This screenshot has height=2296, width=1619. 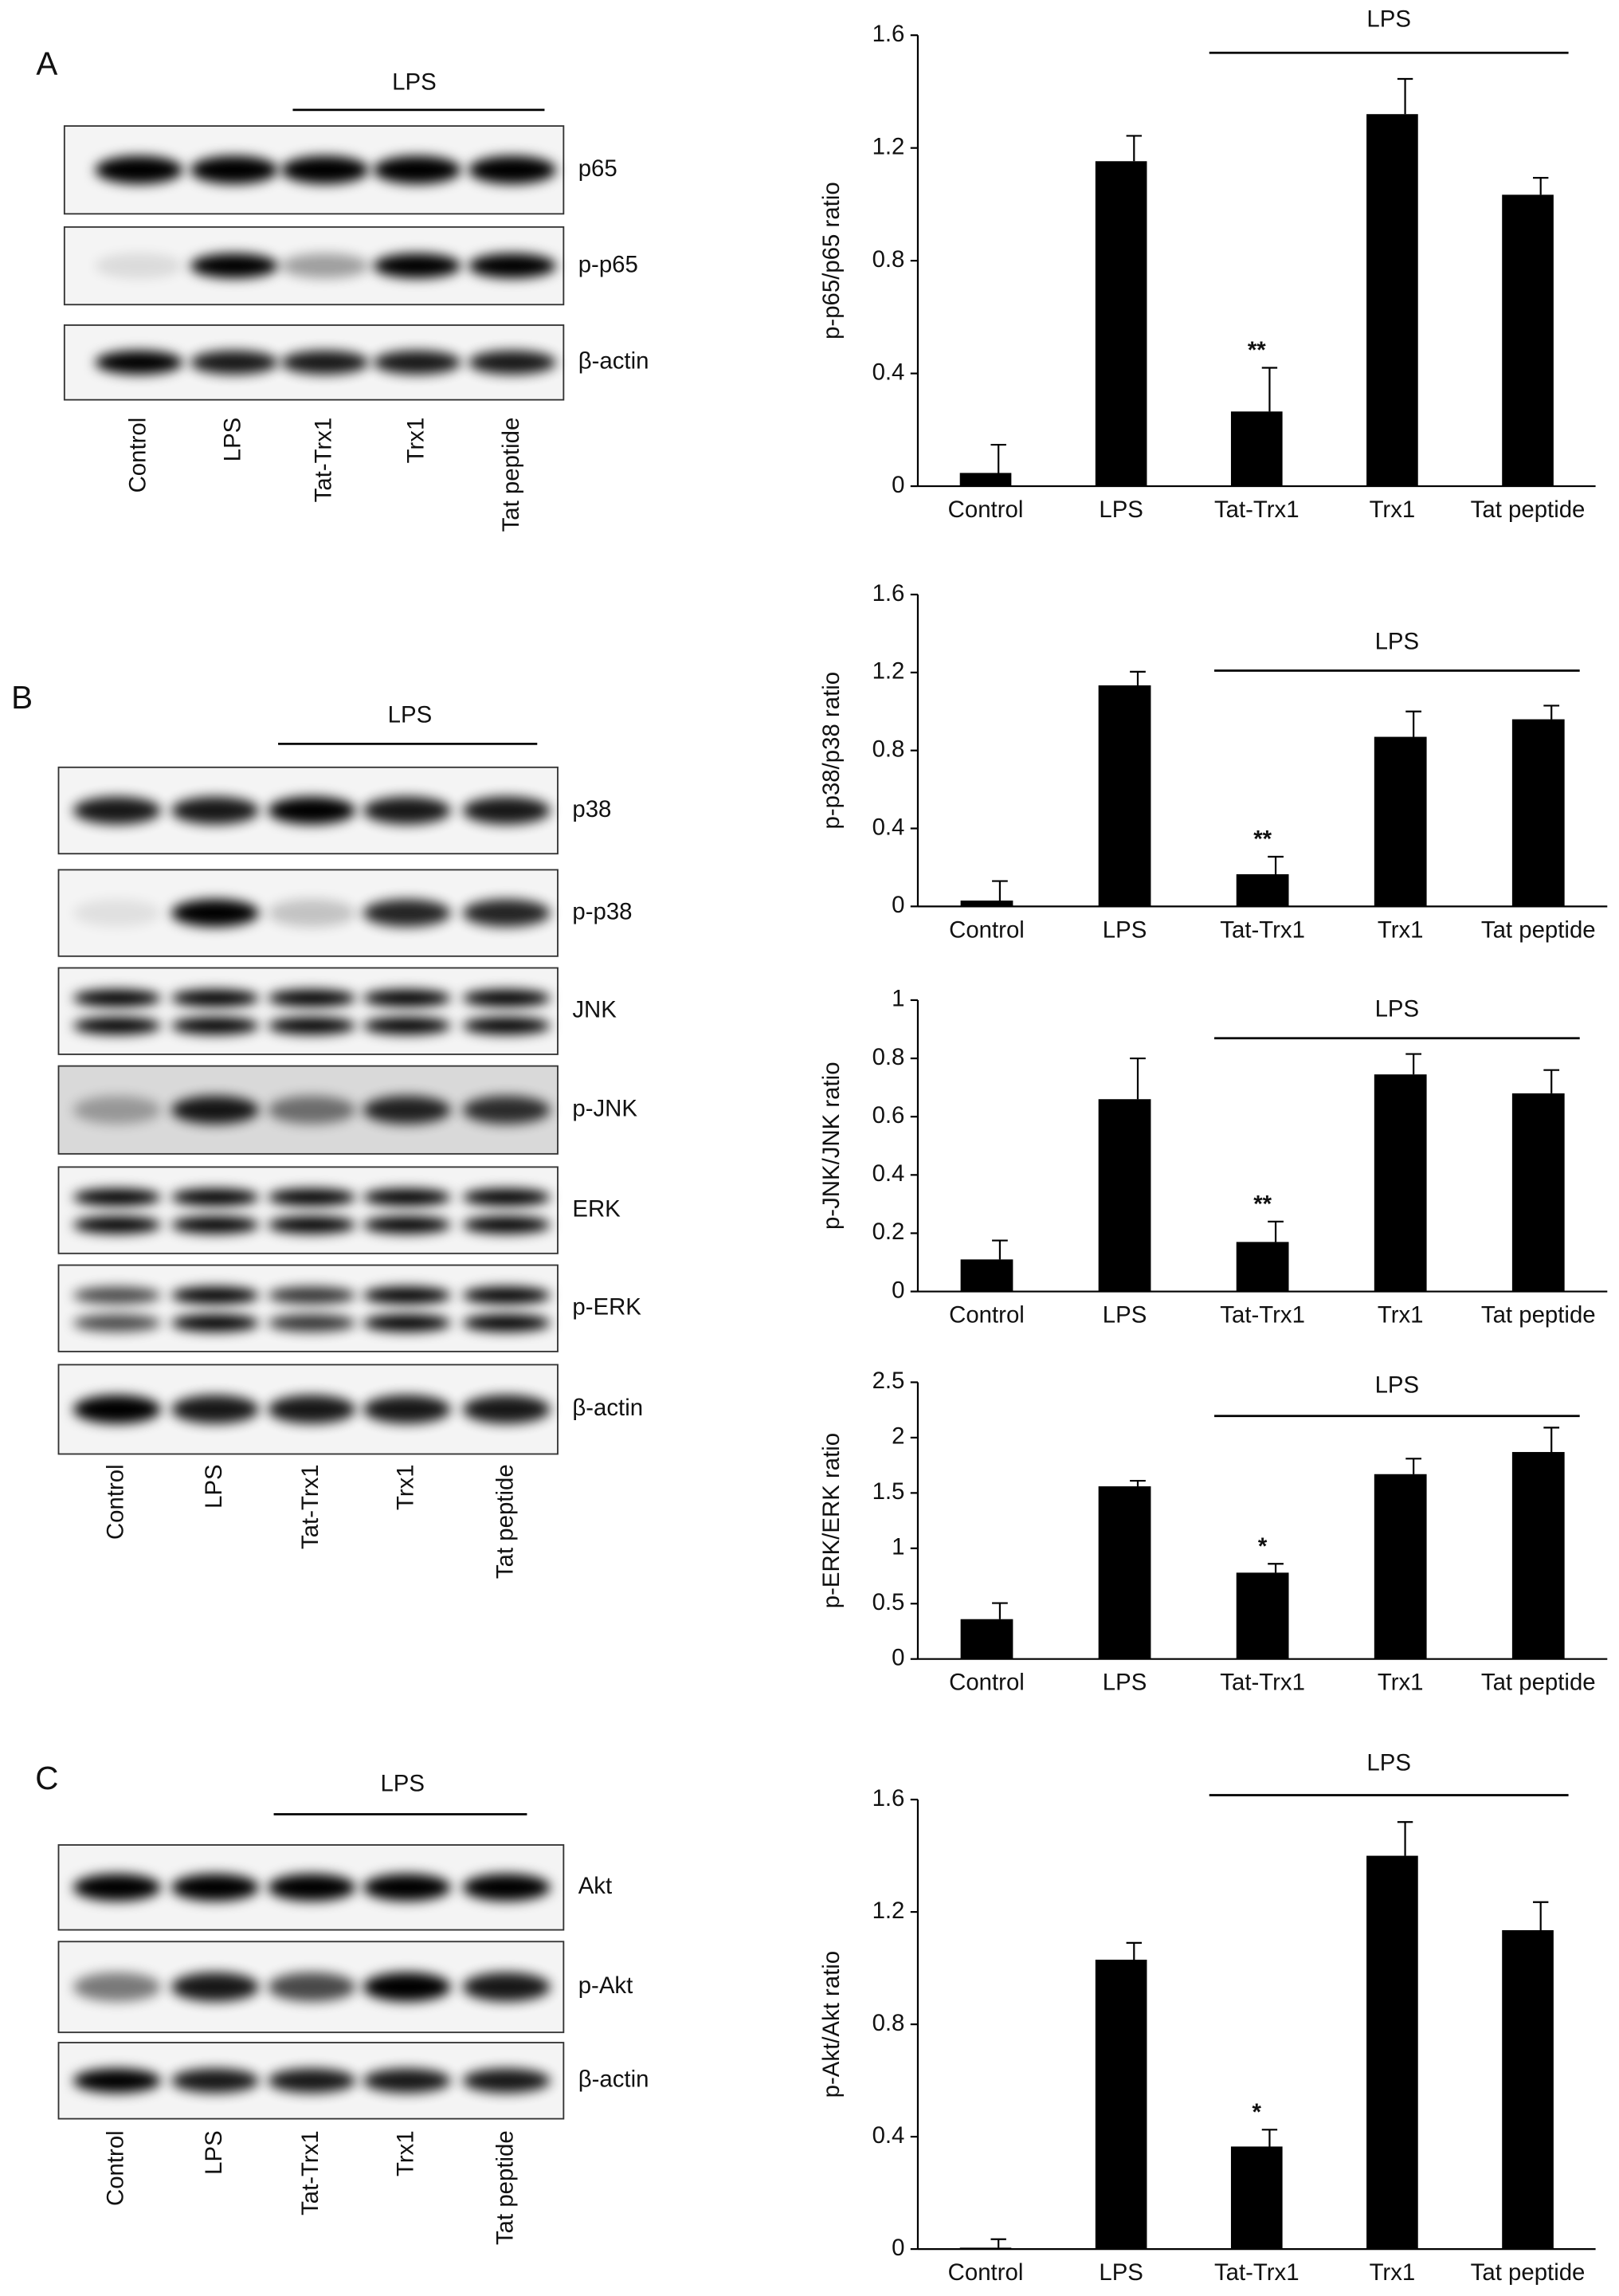 What do you see at coordinates (831, 2024) in the screenshot?
I see `y-axis-label: p-Akt/Akt ratio` at bounding box center [831, 2024].